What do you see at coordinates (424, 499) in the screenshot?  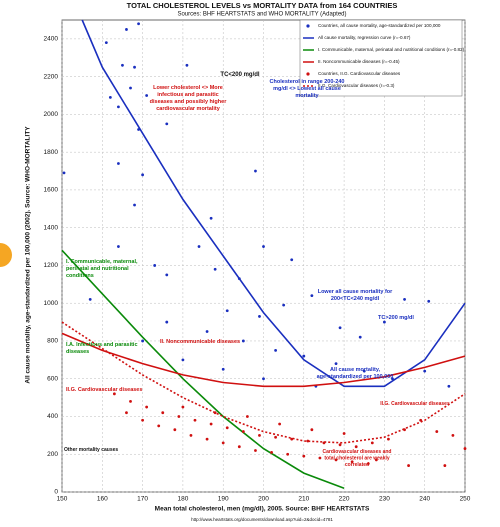 I see `x-tick-label: 240` at bounding box center [424, 499].